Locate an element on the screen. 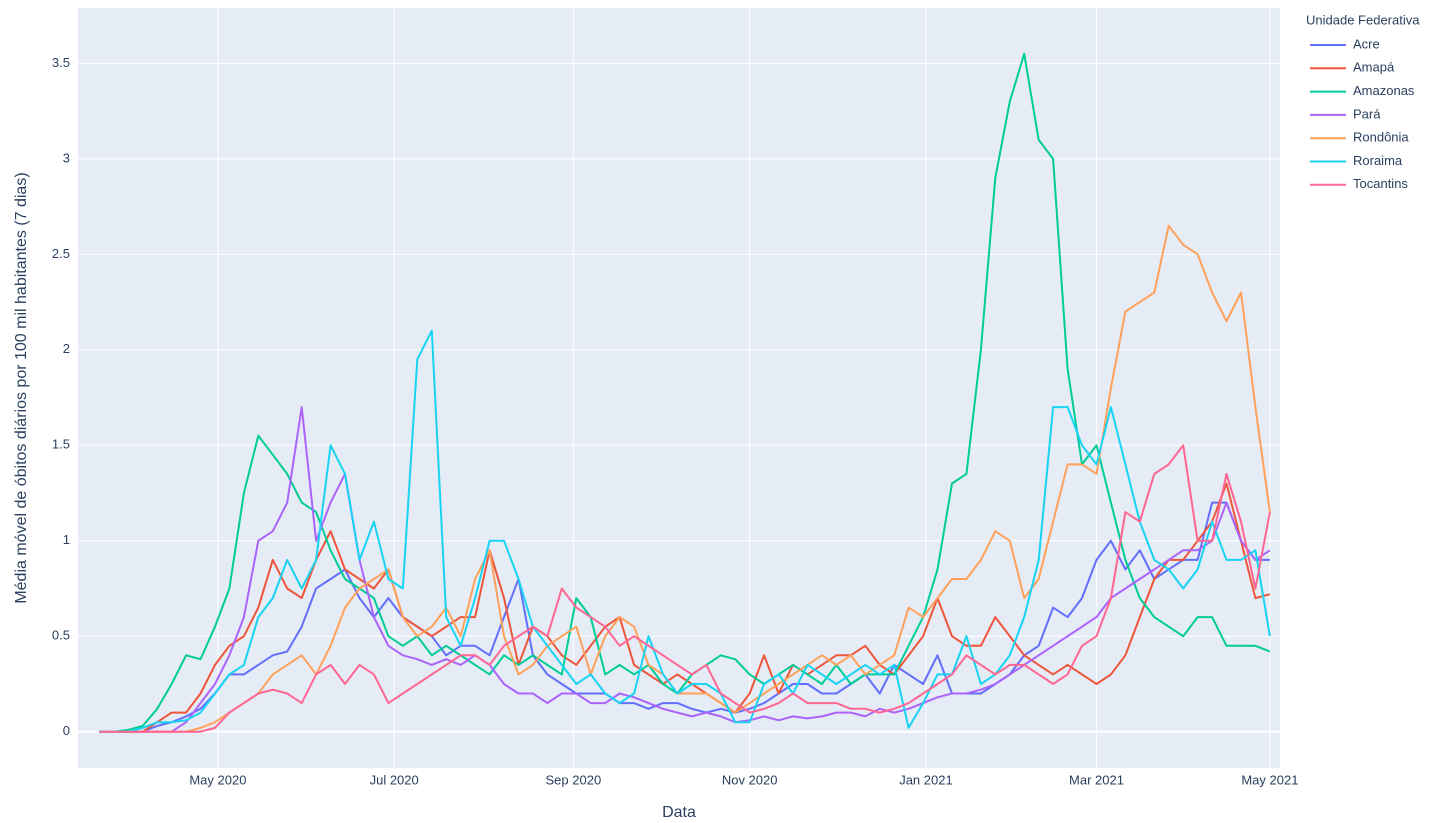 Image resolution: width=1438 pixels, height=823 pixels. x-tick-label: Mar 2021 is located at coordinates (1096, 779).